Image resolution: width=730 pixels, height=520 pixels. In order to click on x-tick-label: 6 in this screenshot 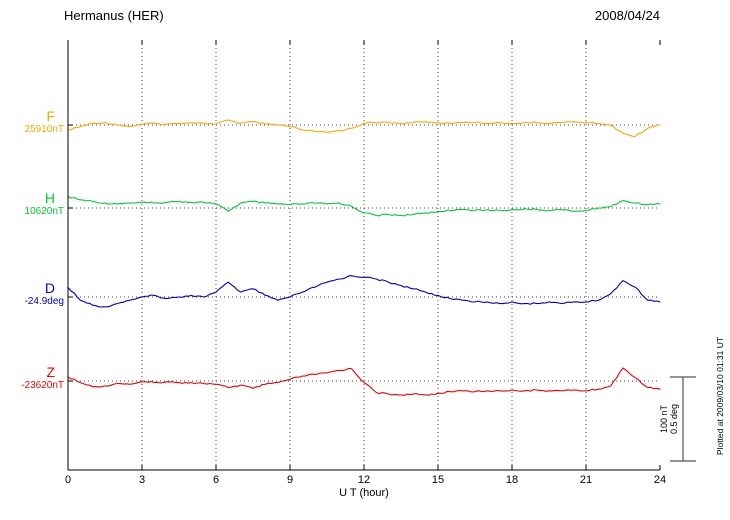, I will do `click(216, 480)`.